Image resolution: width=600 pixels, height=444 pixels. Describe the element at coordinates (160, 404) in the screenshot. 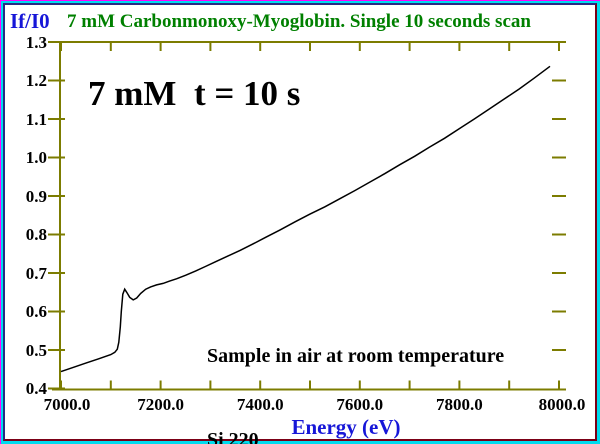

I see `x-tick-label: 7200.0` at that location.